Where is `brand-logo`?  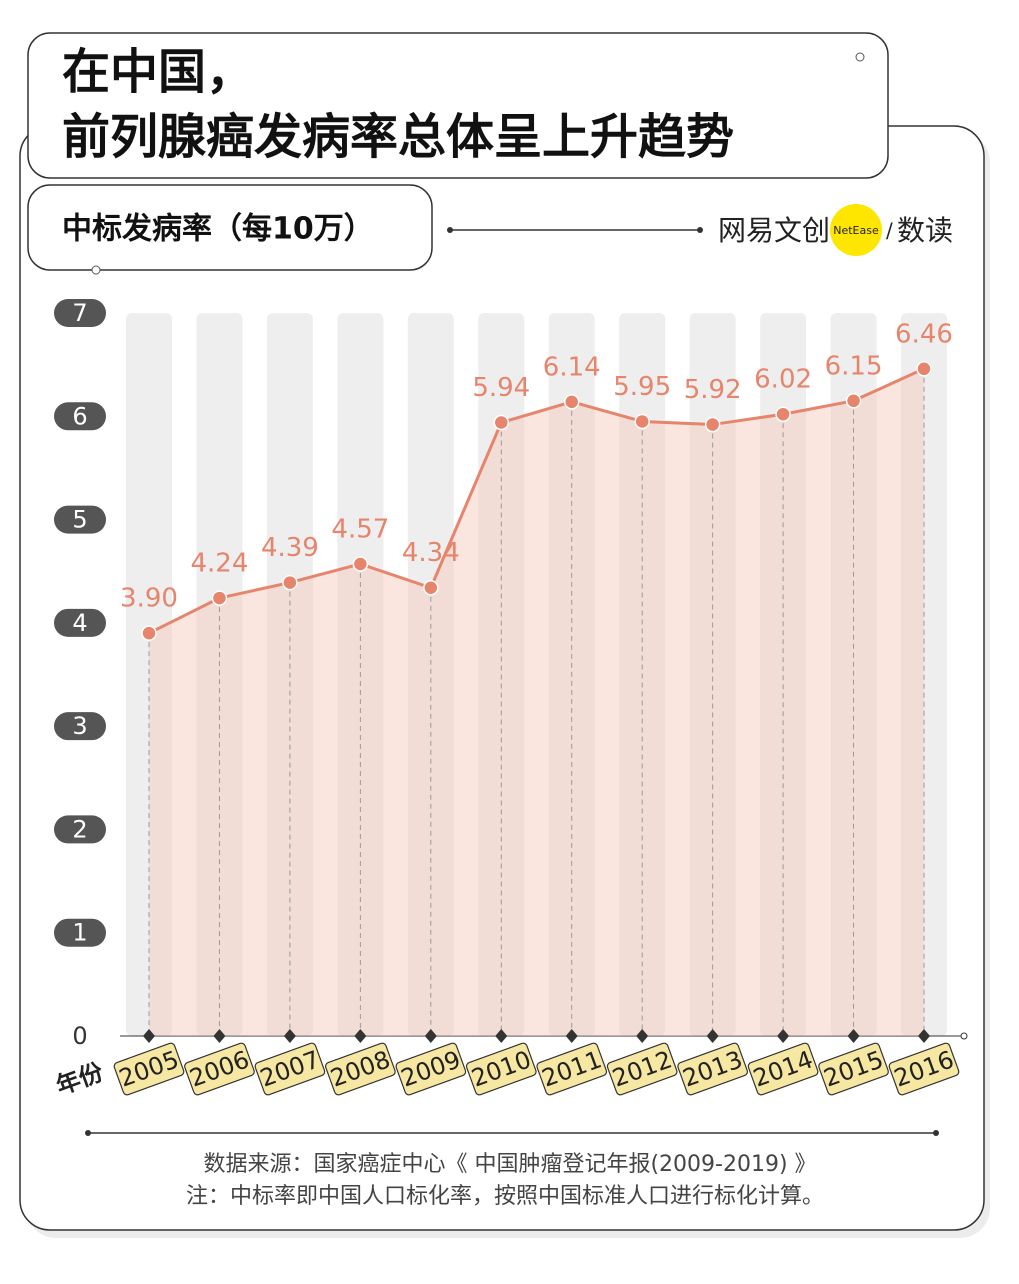 brand-logo is located at coordinates (856, 230).